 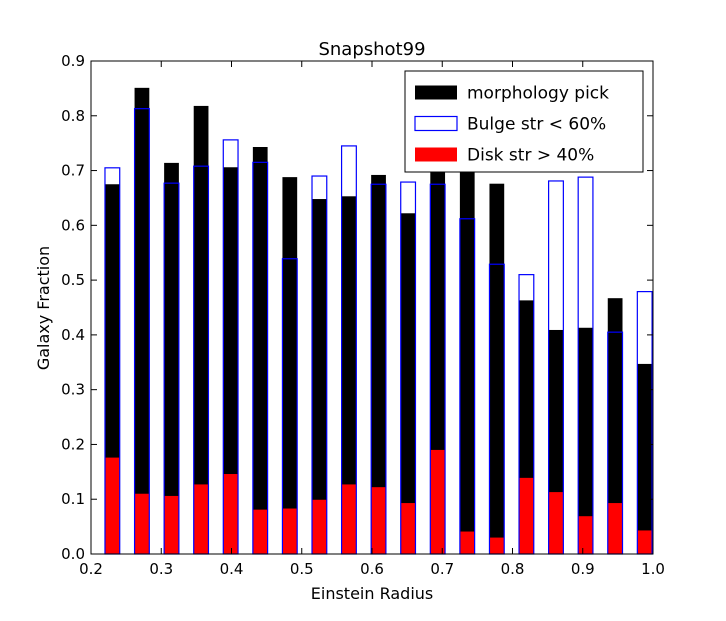 What do you see at coordinates (73, 499) in the screenshot?
I see `y-tick-label-1: 0.1` at bounding box center [73, 499].